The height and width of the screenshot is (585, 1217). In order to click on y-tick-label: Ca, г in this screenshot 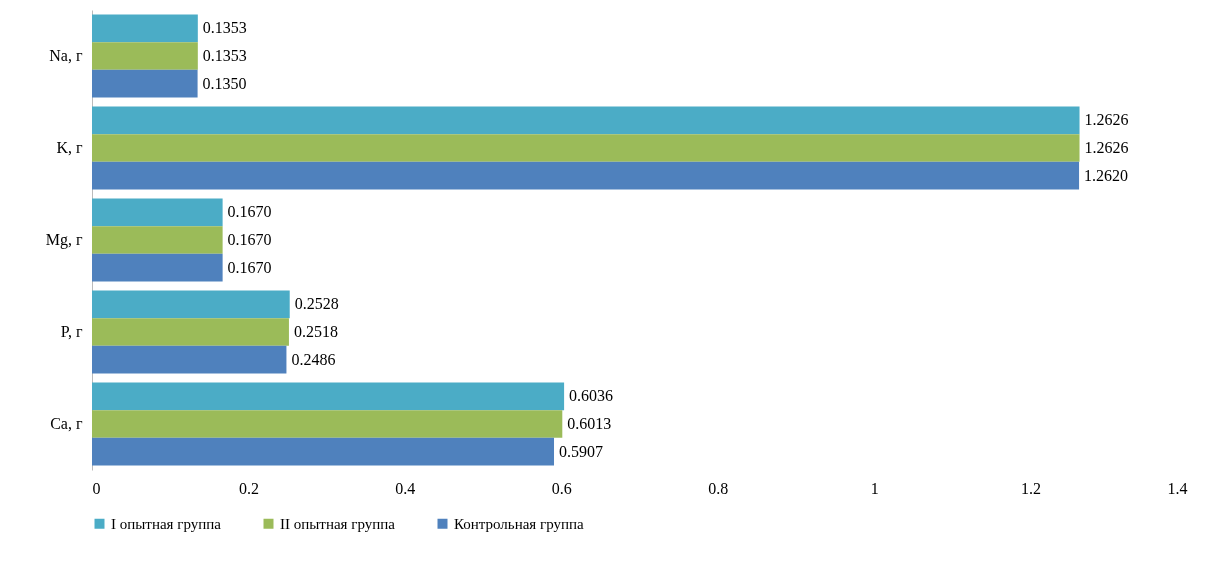, I will do `click(66, 423)`.